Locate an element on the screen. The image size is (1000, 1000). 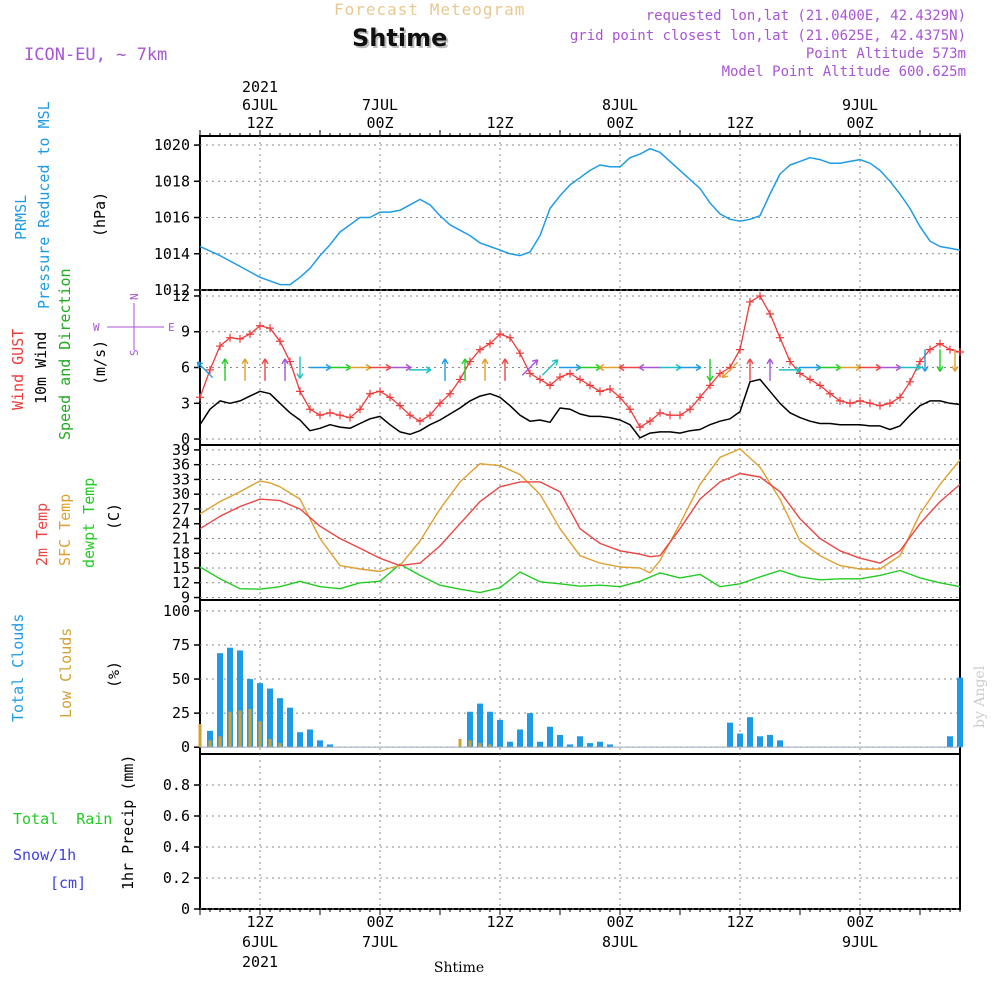
total-rain-label: Total Rain is located at coordinates (62, 819).